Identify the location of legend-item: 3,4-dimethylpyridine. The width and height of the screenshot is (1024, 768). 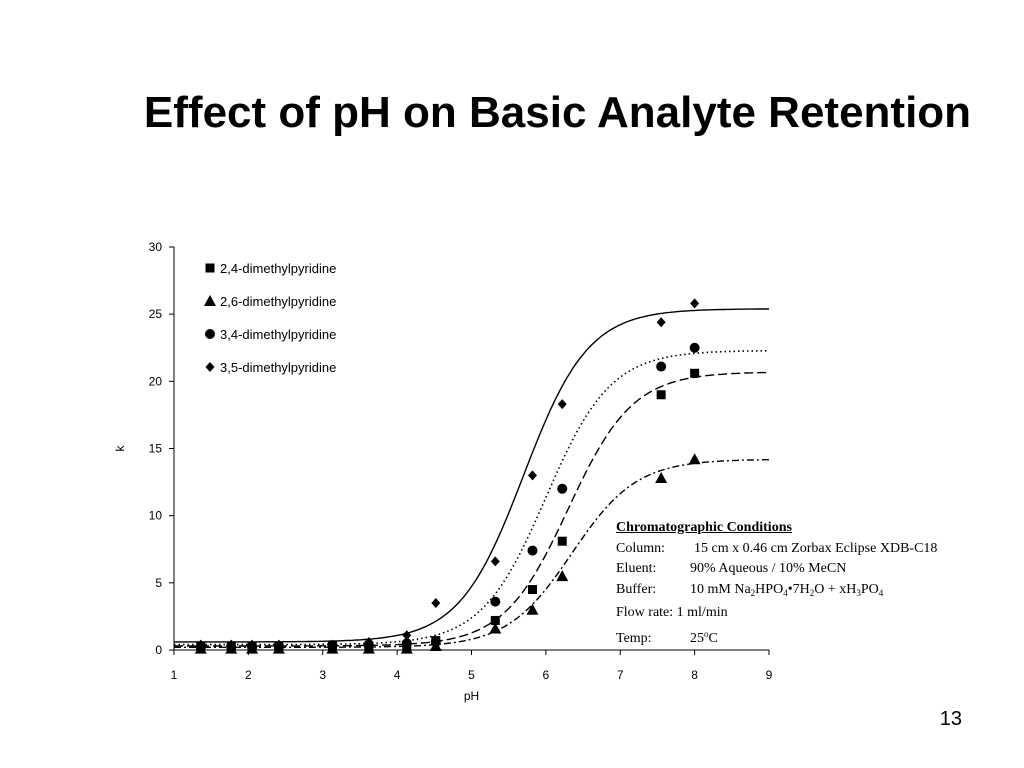
(270, 334).